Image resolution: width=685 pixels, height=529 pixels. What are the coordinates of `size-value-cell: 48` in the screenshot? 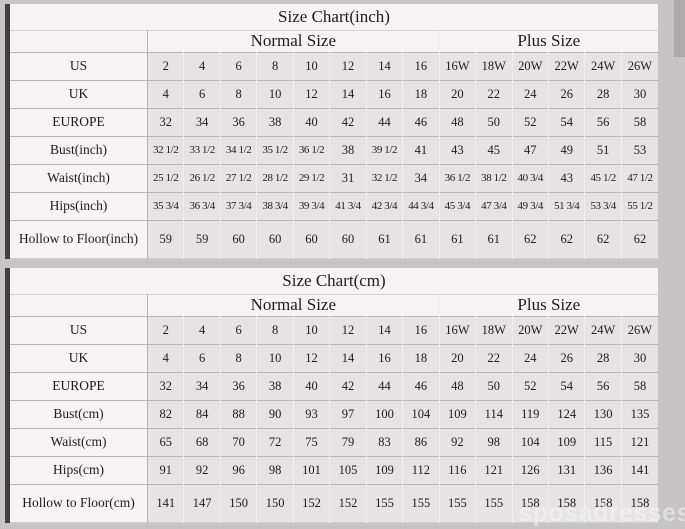 It's located at (458, 385).